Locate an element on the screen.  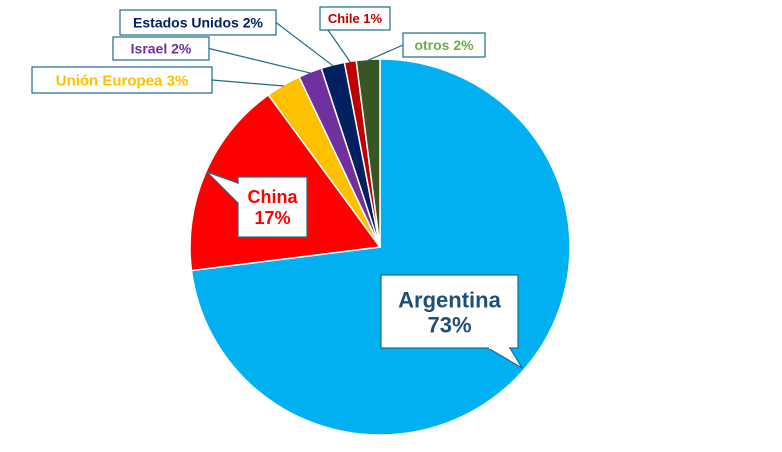
data-label-3: Israel 2% is located at coordinates (211, 55).